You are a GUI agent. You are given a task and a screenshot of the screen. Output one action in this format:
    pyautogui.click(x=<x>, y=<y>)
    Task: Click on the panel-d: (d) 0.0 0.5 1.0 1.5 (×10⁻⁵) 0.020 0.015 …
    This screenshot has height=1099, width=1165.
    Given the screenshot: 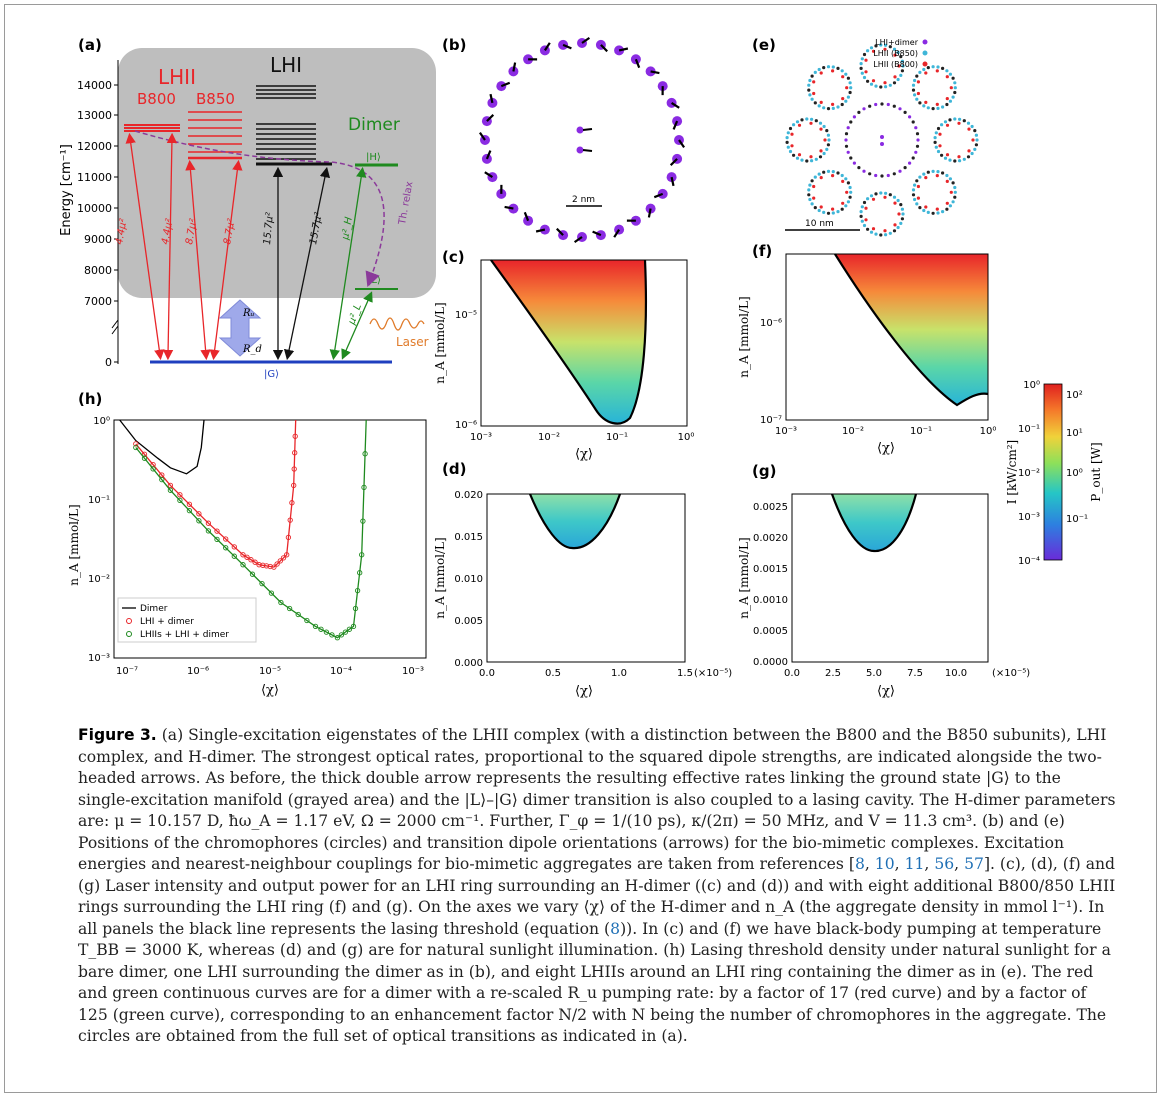 What is the action you would take?
    pyautogui.click(x=582, y=579)
    